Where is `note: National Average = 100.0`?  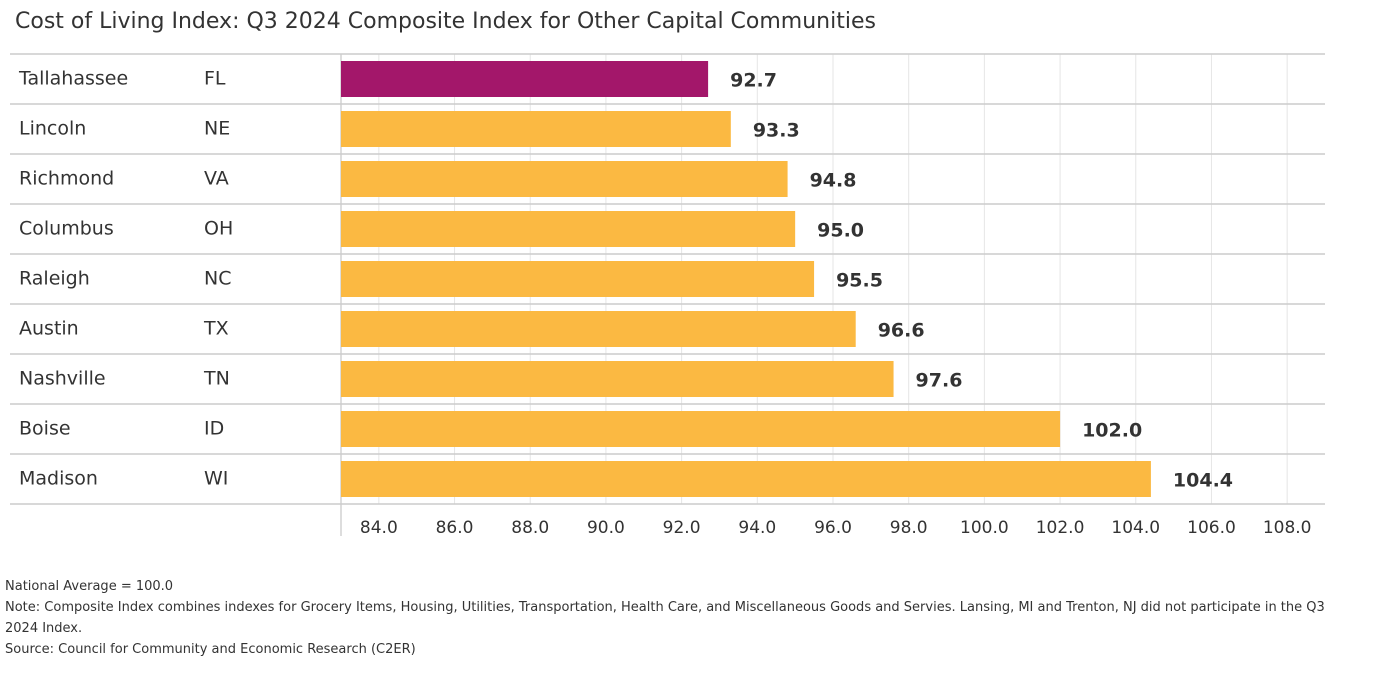 note: National Average = 100.0 is located at coordinates (89, 586).